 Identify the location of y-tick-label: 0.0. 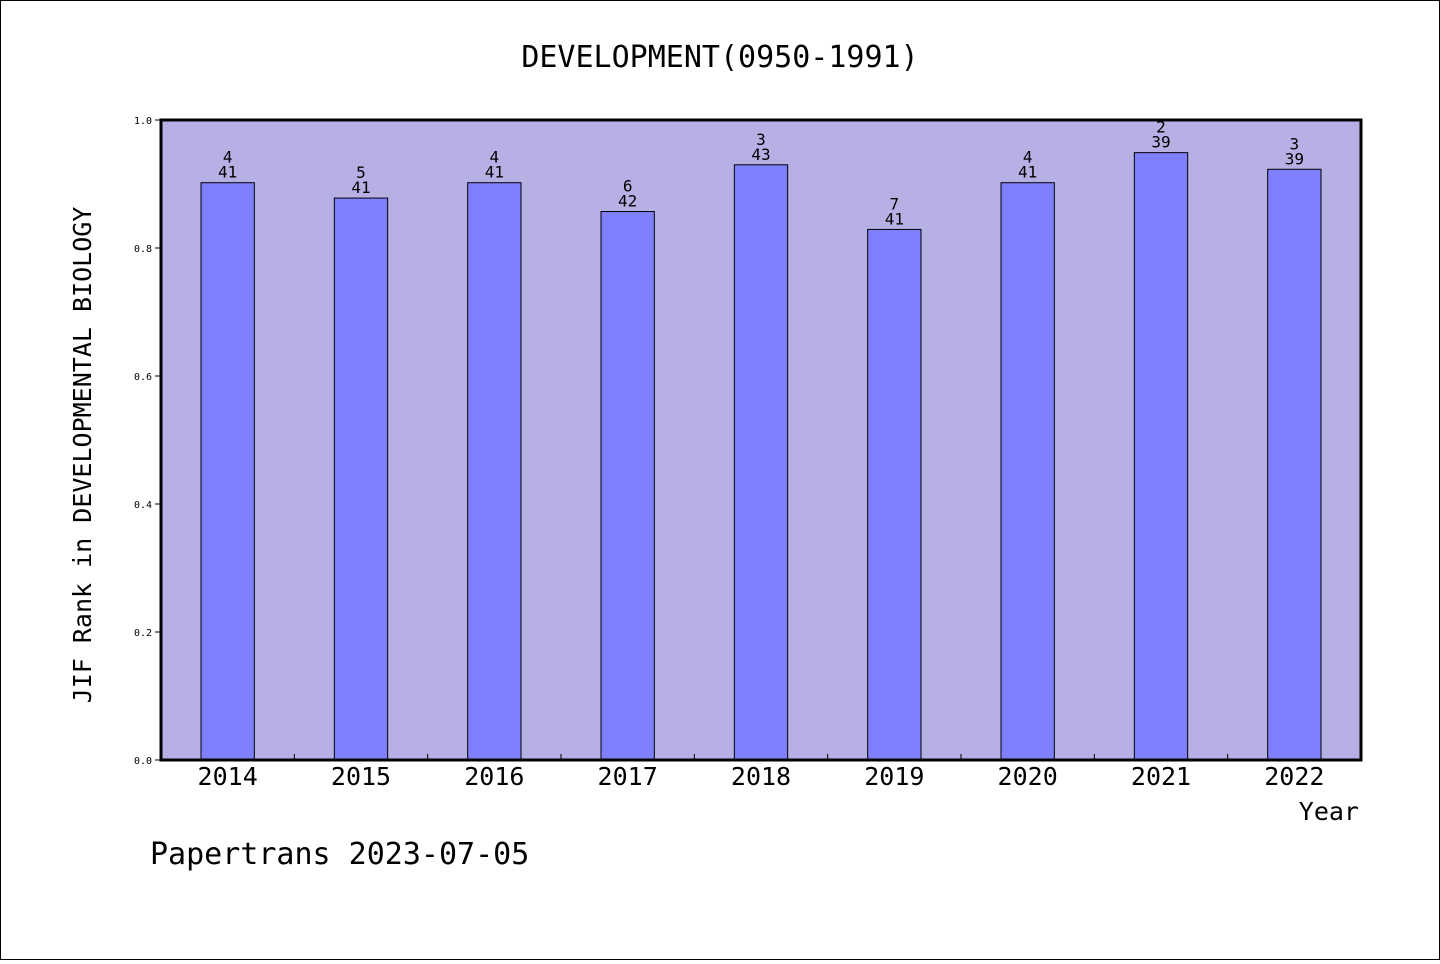
(143, 761).